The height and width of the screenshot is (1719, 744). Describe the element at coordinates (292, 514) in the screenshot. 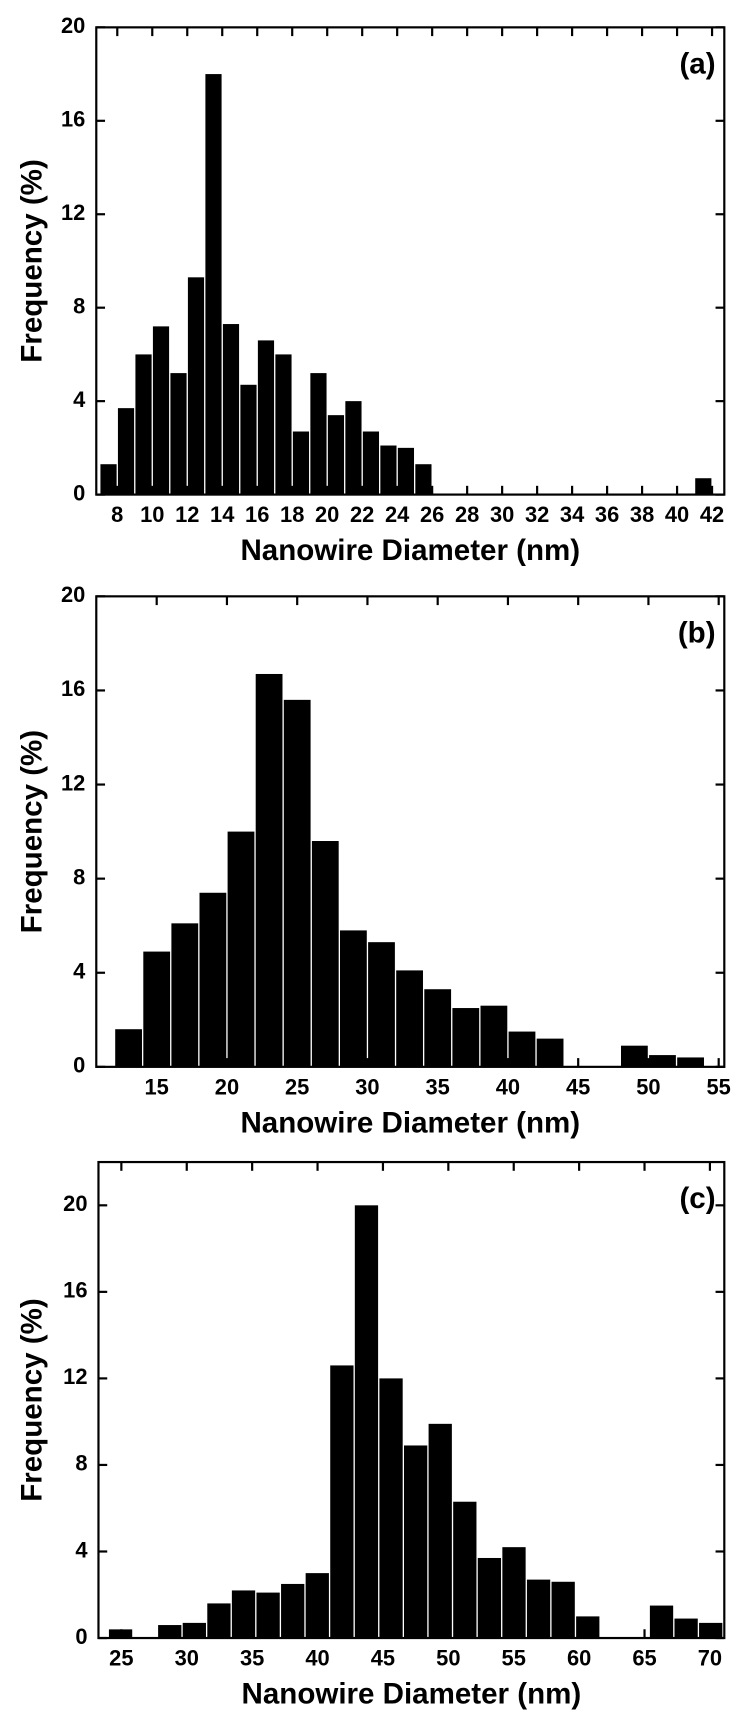

I see `x-tick-label: 18` at that location.